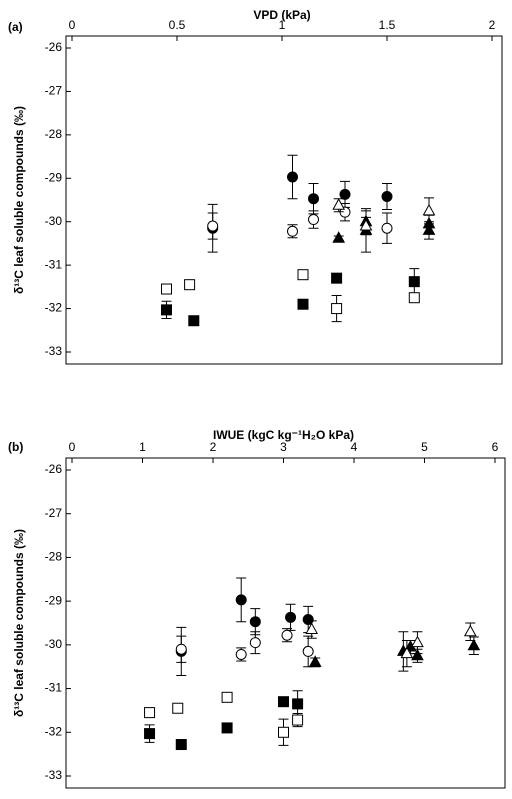 This screenshot has width=512, height=799. I want to click on x-tick-label: 4, so click(354, 447).